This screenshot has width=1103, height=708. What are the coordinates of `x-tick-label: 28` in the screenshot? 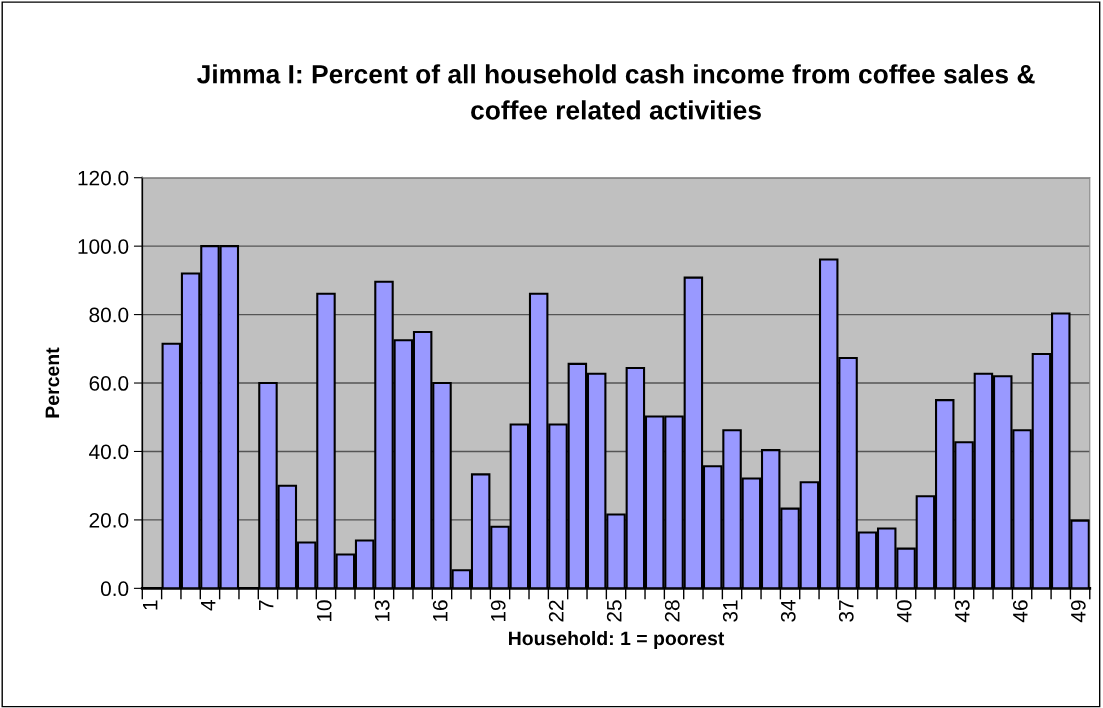 It's located at (672, 611).